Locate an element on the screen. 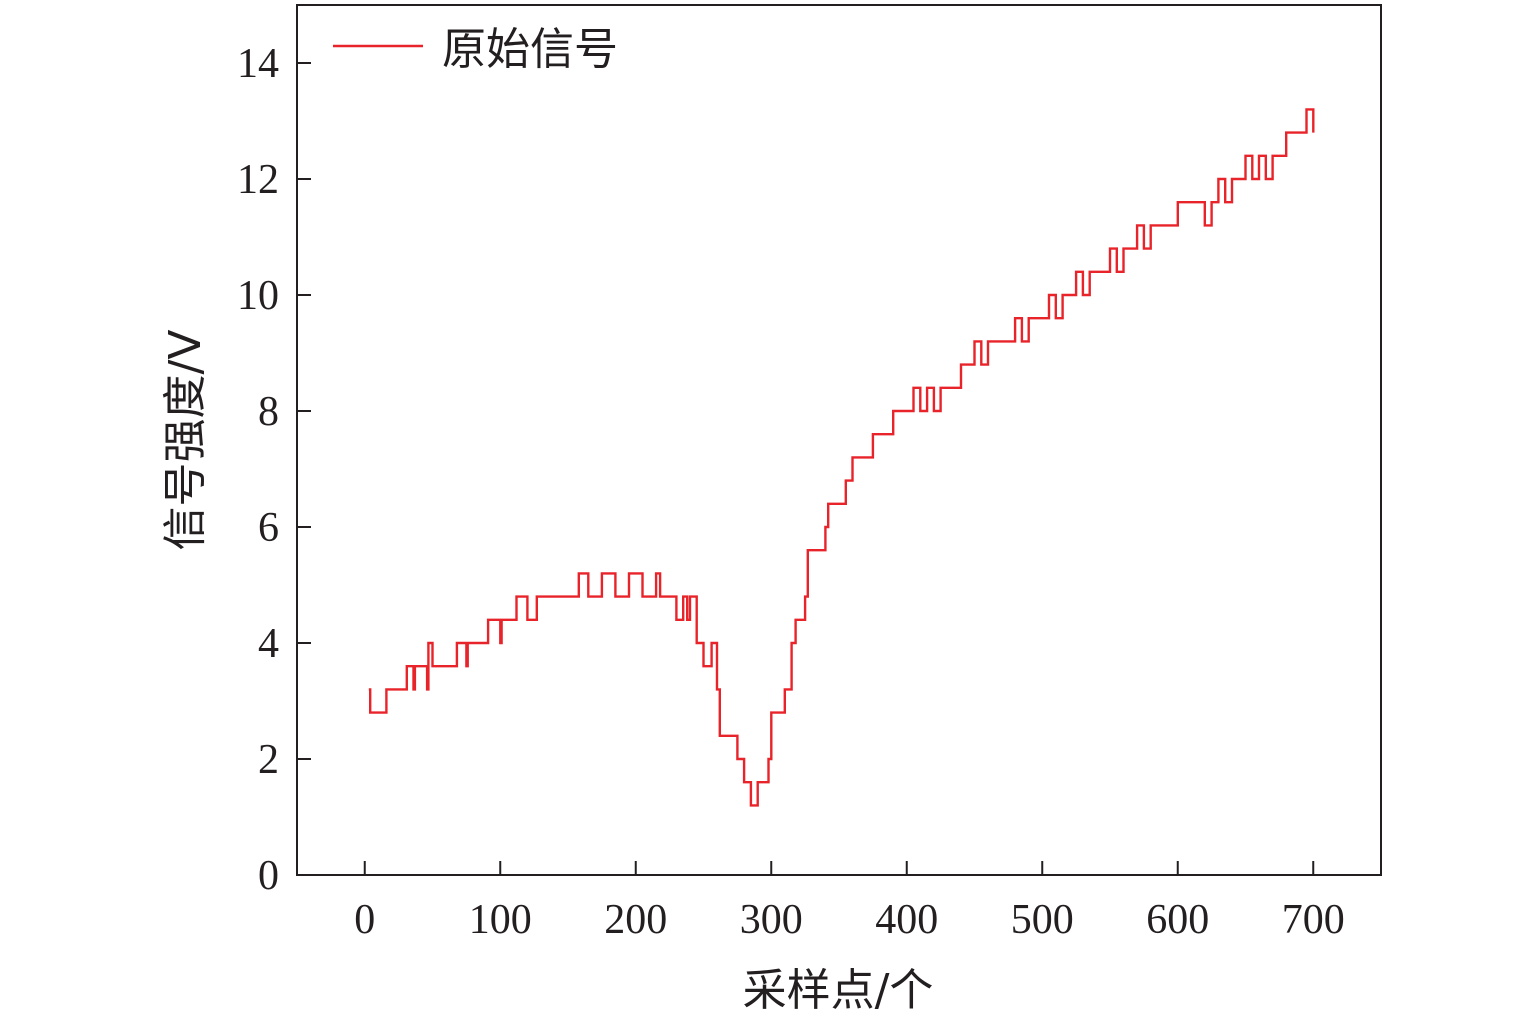  x-axis-title: 采样点/个 is located at coordinates (838, 990).